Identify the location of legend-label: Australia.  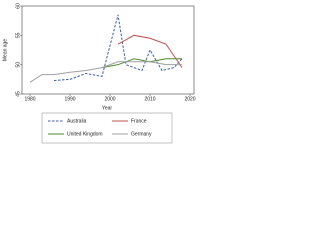
(77, 121).